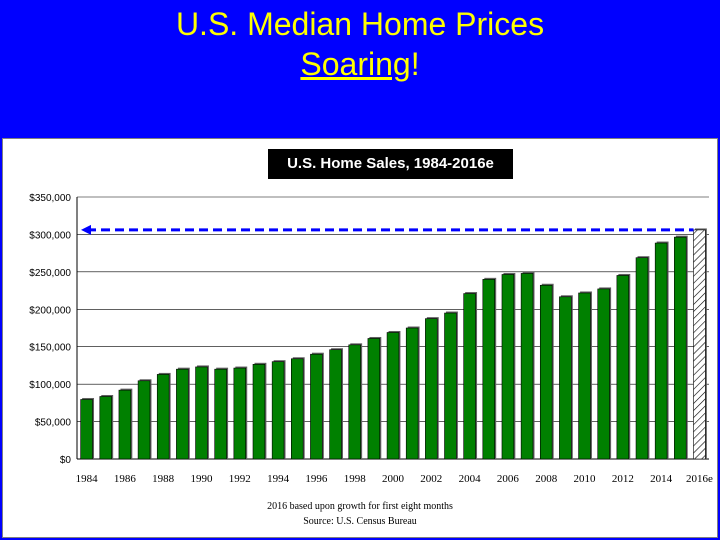 The height and width of the screenshot is (540, 720). Describe the element at coordinates (355, 64) in the screenshot. I see `slide-title-underlined-word: Soaring` at that location.